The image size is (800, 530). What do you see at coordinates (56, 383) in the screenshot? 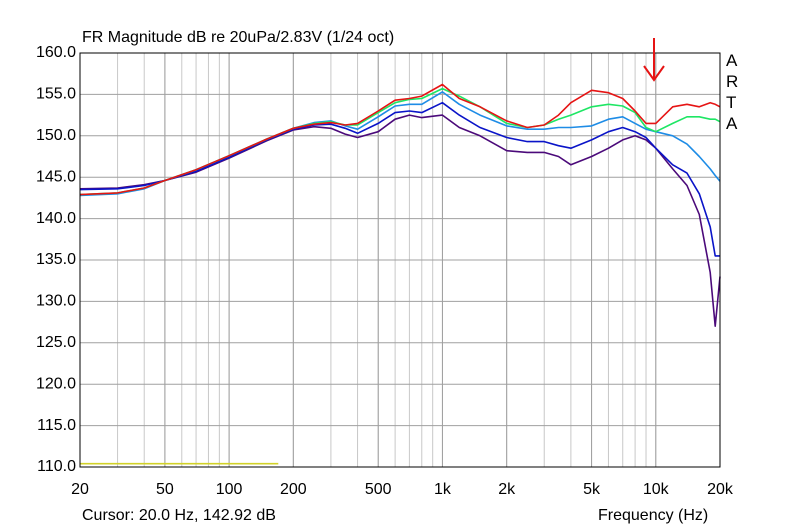
I see `y-tick-label: 120.0` at bounding box center [56, 383].